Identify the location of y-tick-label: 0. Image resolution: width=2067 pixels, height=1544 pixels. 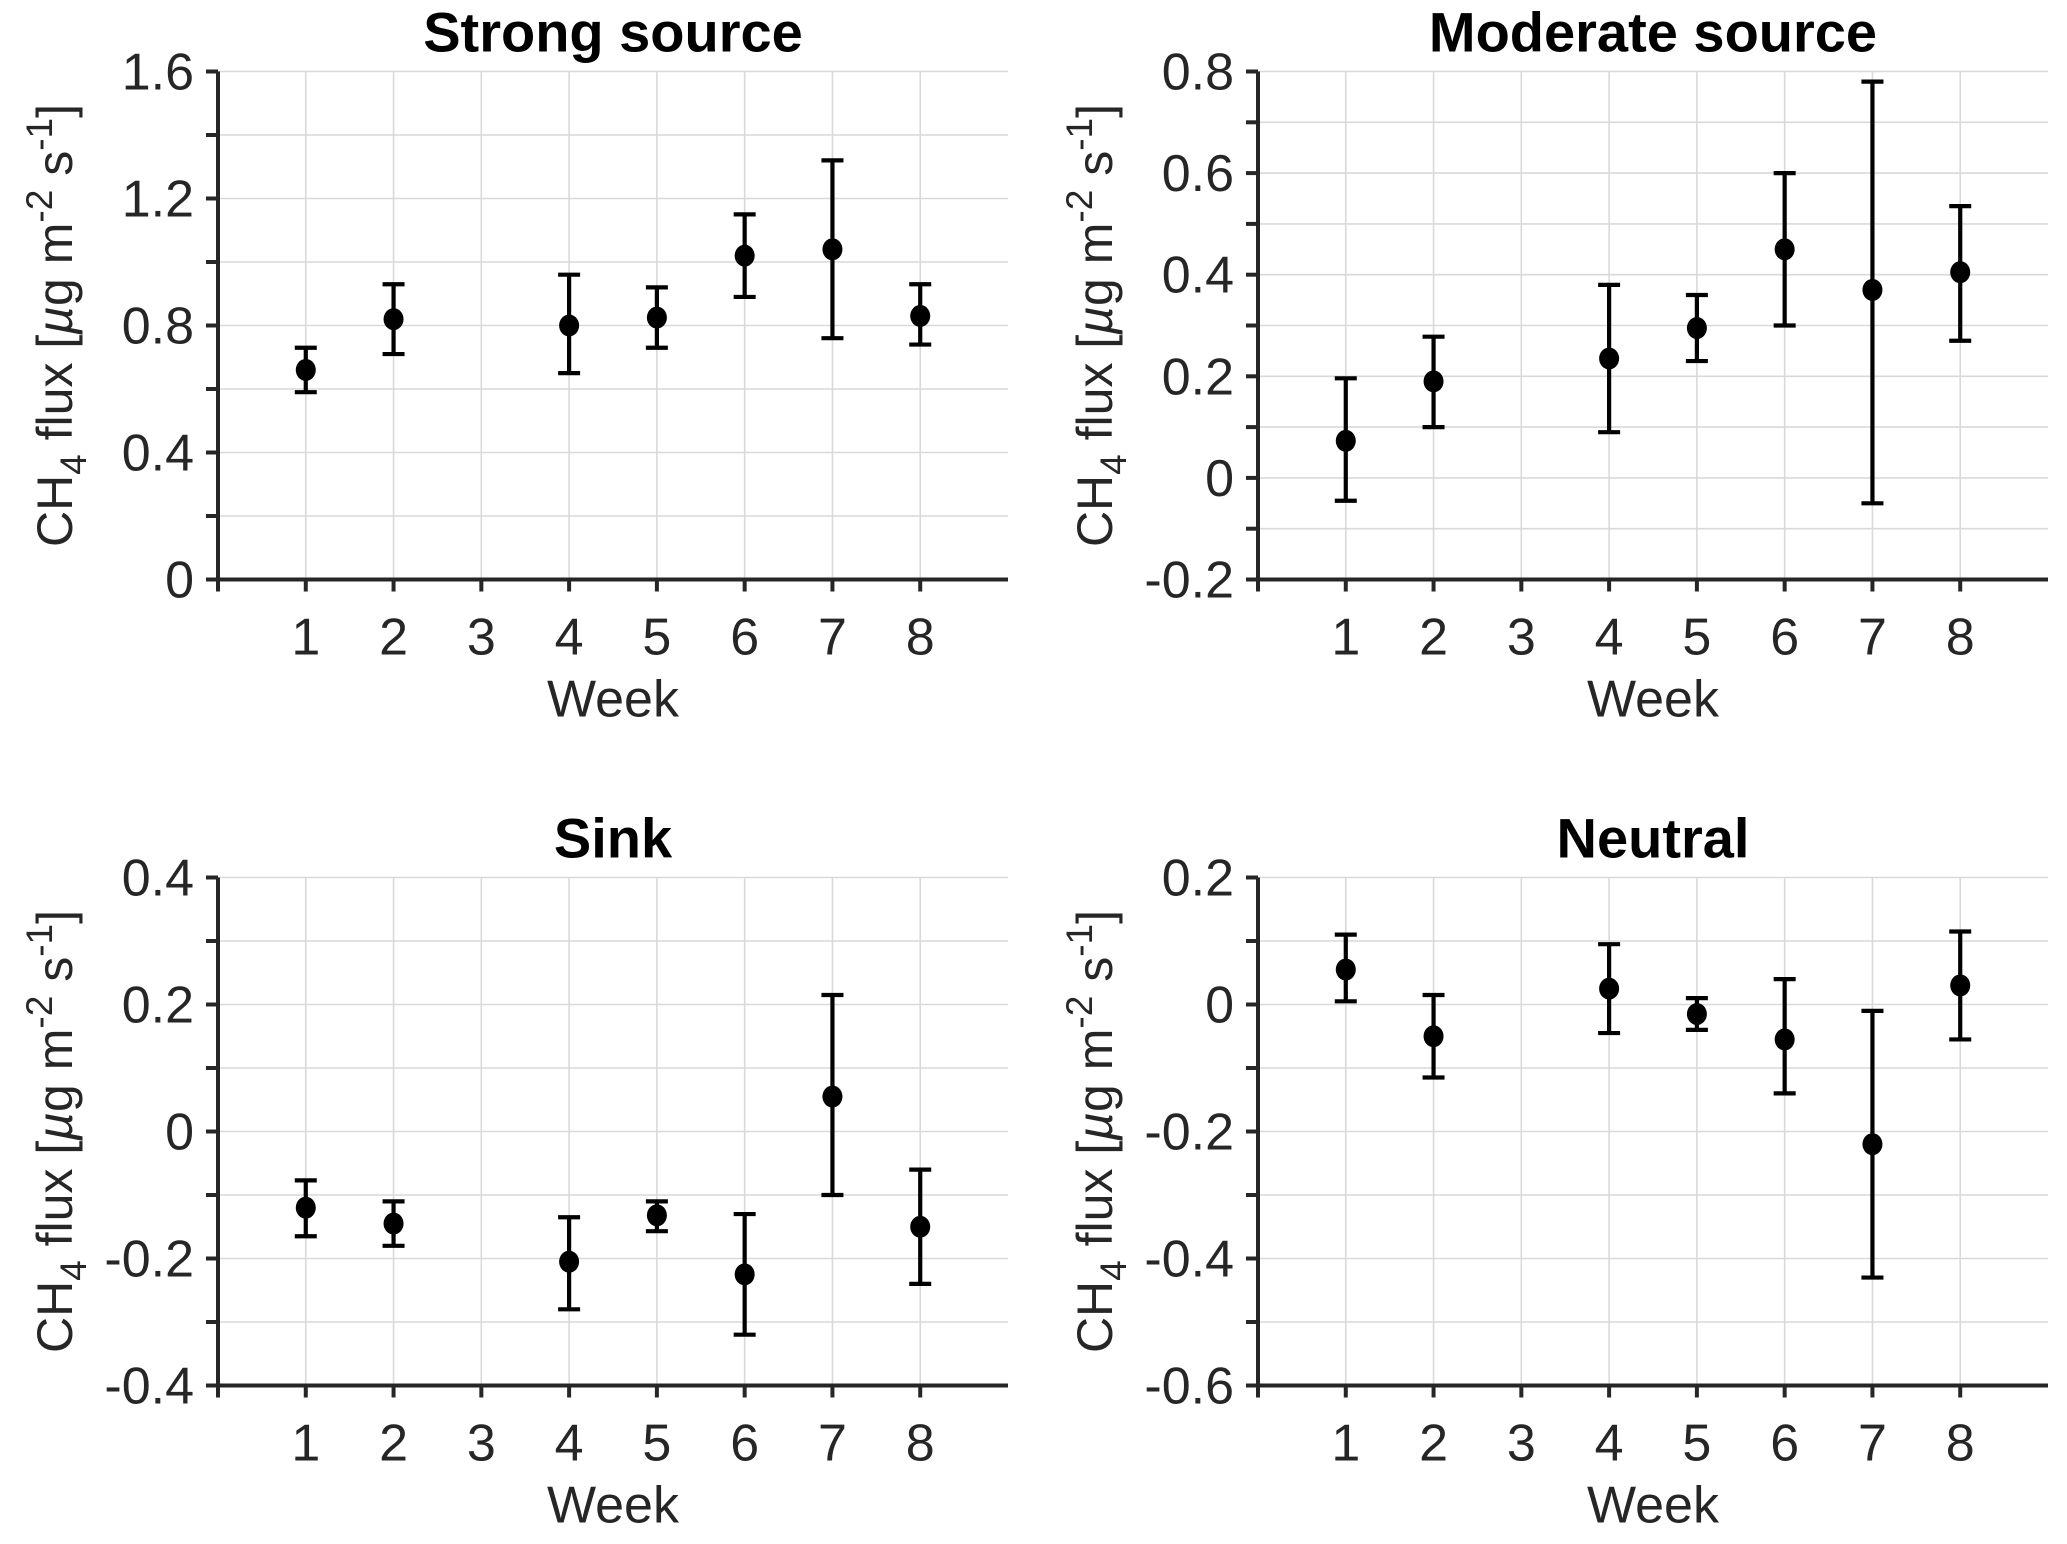
(179, 581).